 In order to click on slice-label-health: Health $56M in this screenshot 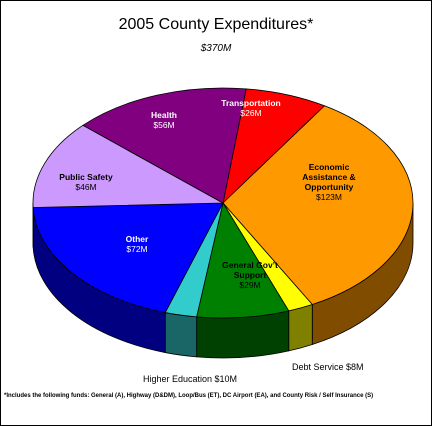, I will do `click(164, 120)`.